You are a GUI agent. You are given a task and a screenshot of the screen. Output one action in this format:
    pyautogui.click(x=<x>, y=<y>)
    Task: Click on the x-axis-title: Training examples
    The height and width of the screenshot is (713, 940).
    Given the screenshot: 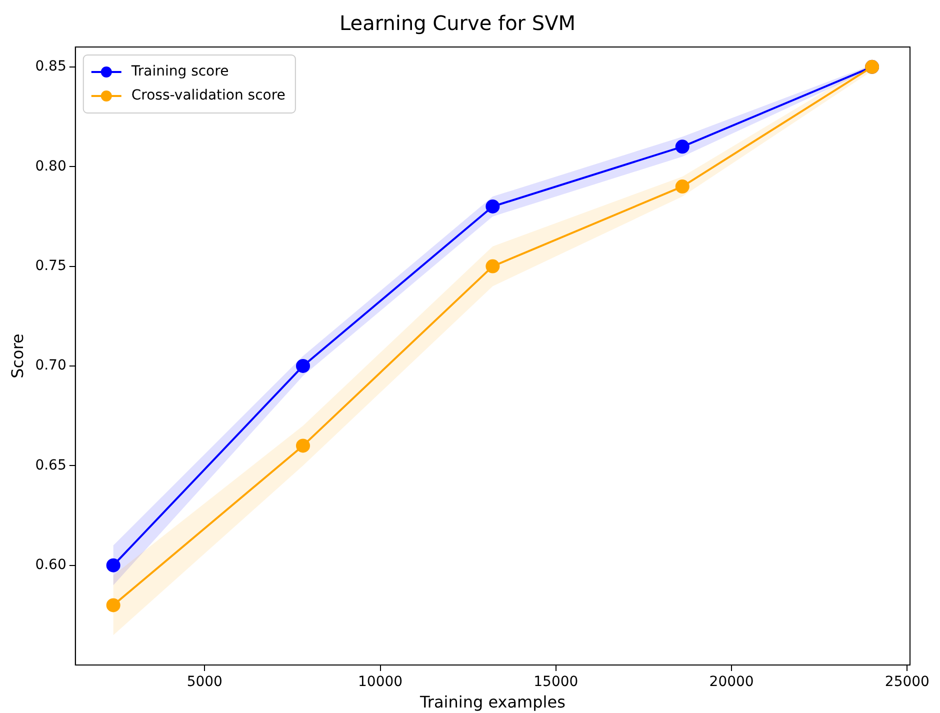 What is the action you would take?
    pyautogui.click(x=492, y=702)
    